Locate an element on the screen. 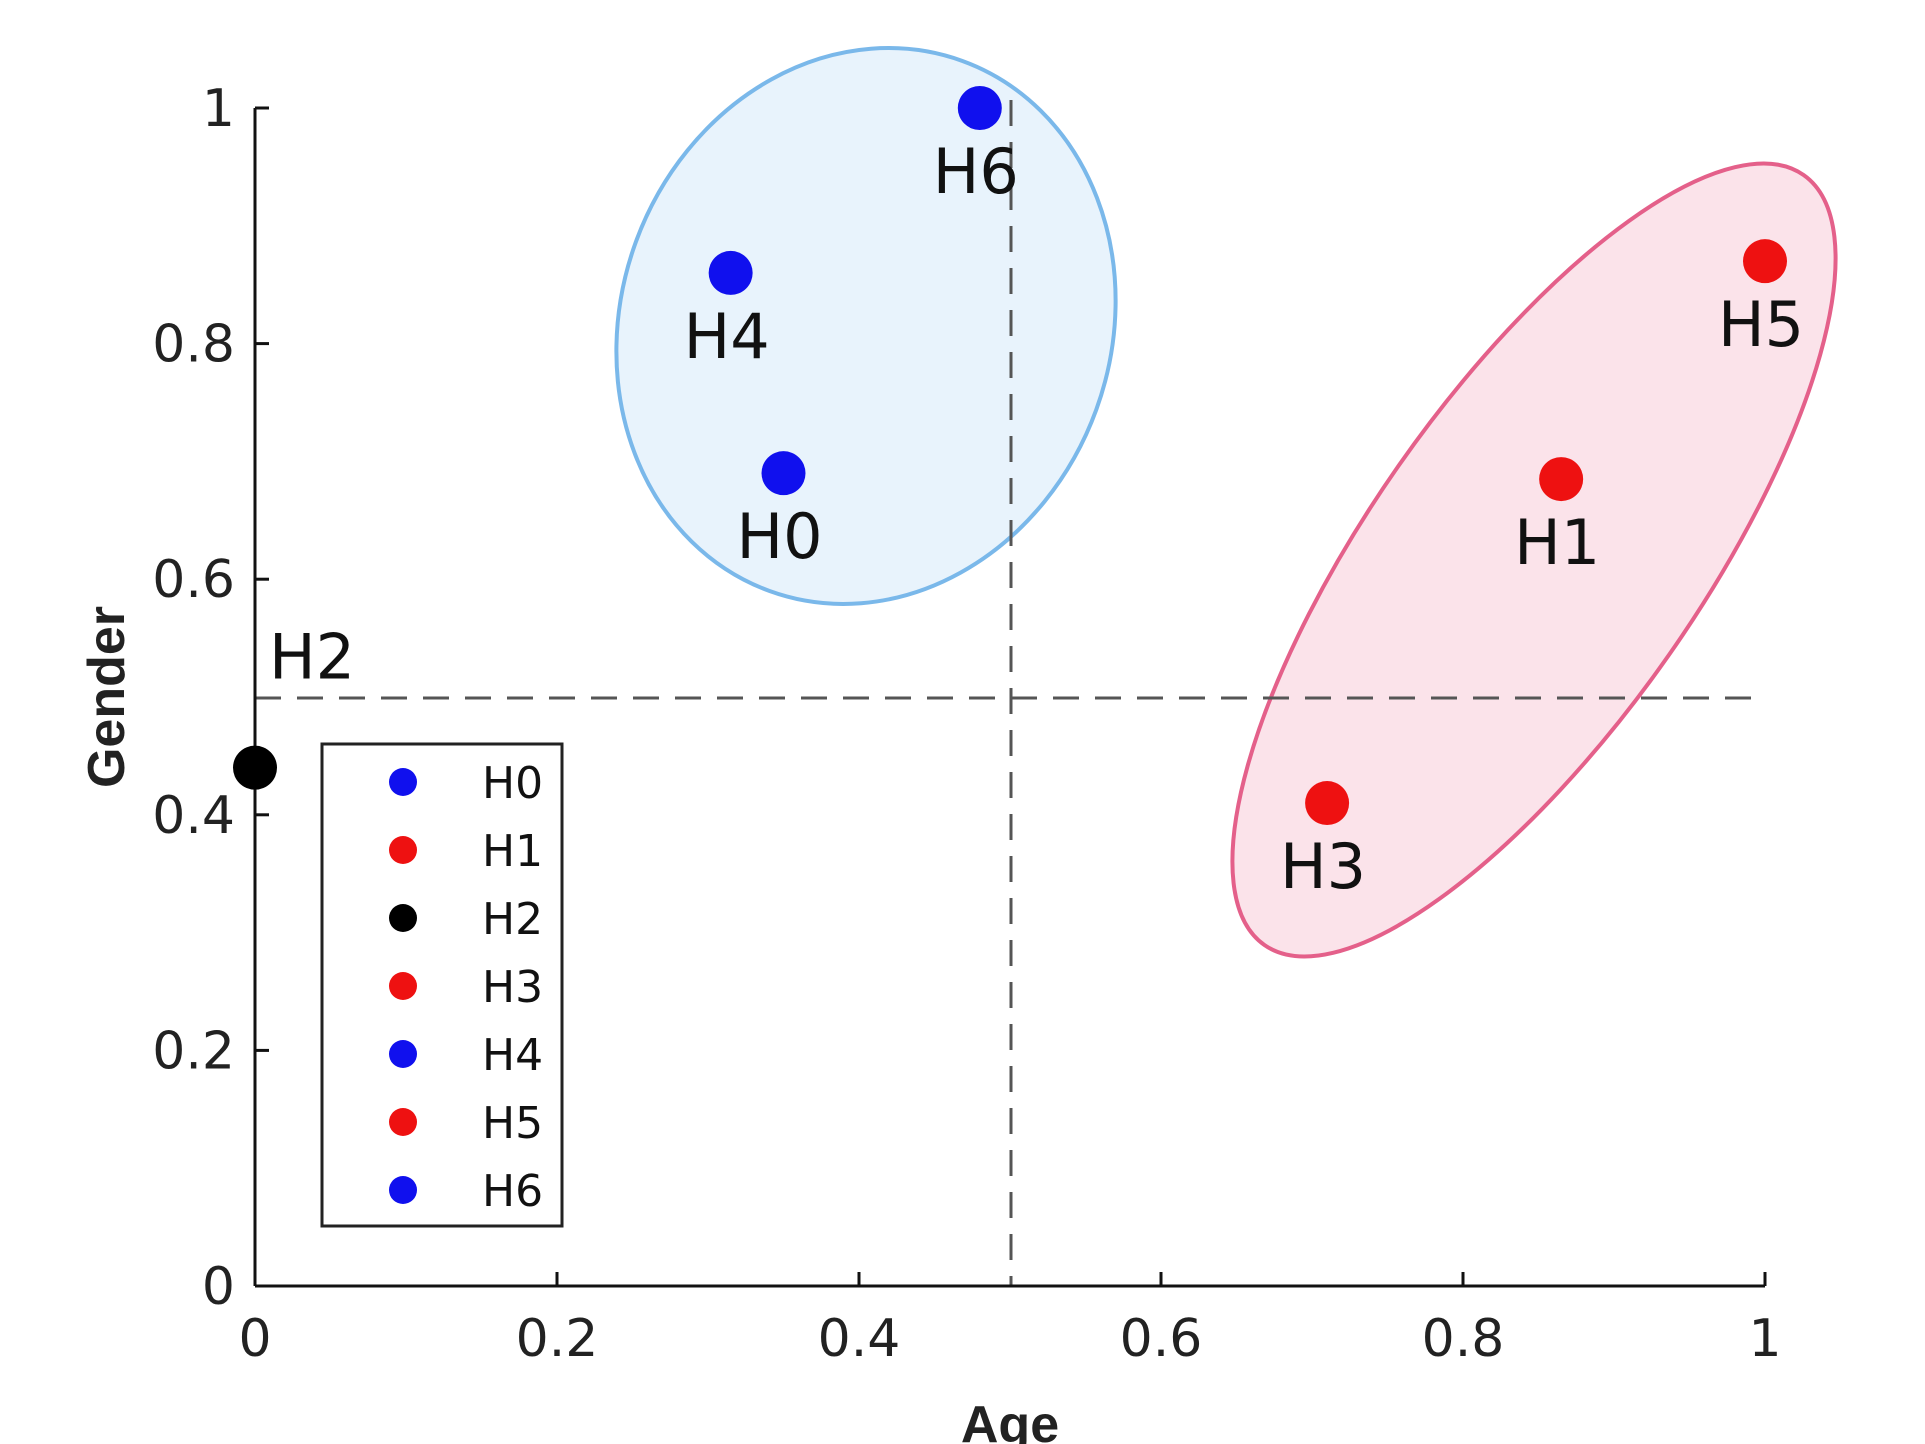 This screenshot has width=1925, height=1444. legend-marker-h6 is located at coordinates (403, 1190).